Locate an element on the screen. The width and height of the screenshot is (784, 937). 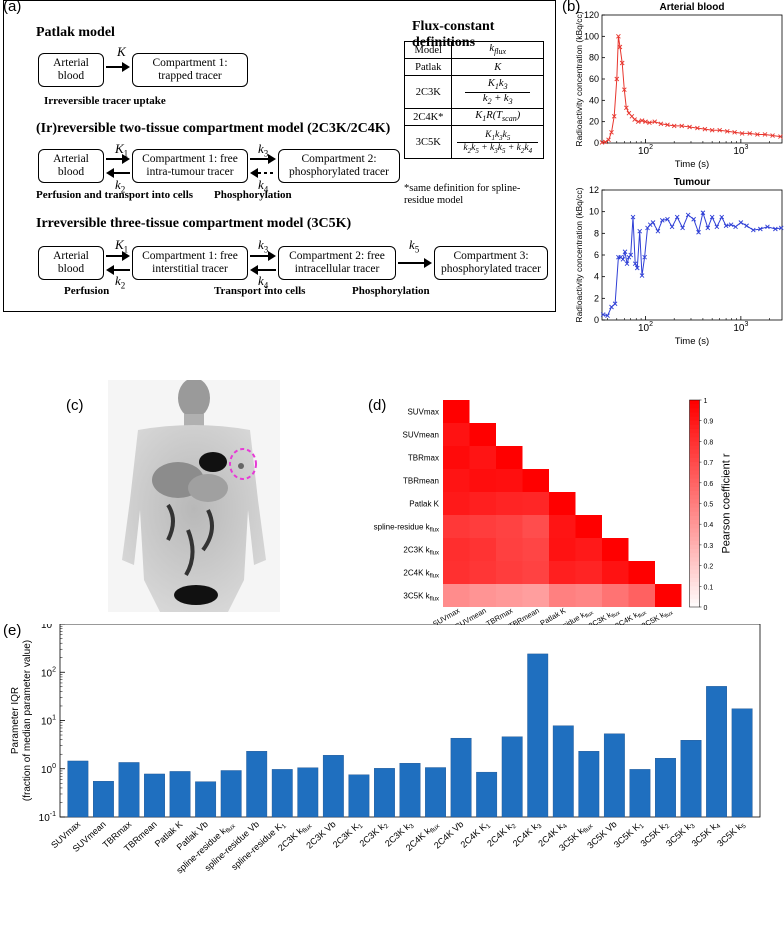
y-tick-label: 8 is located at coordinates (596, 233).